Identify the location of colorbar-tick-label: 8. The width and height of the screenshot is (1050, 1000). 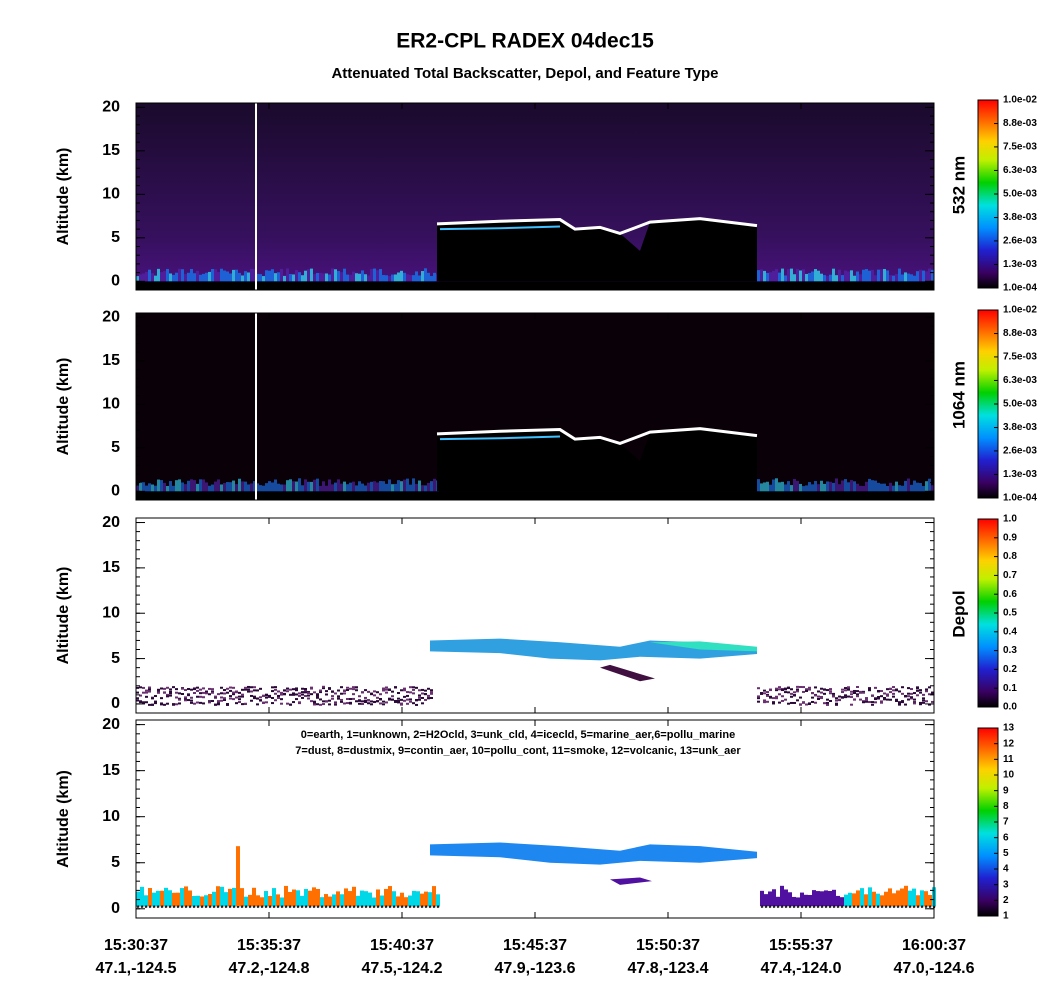
(1006, 806).